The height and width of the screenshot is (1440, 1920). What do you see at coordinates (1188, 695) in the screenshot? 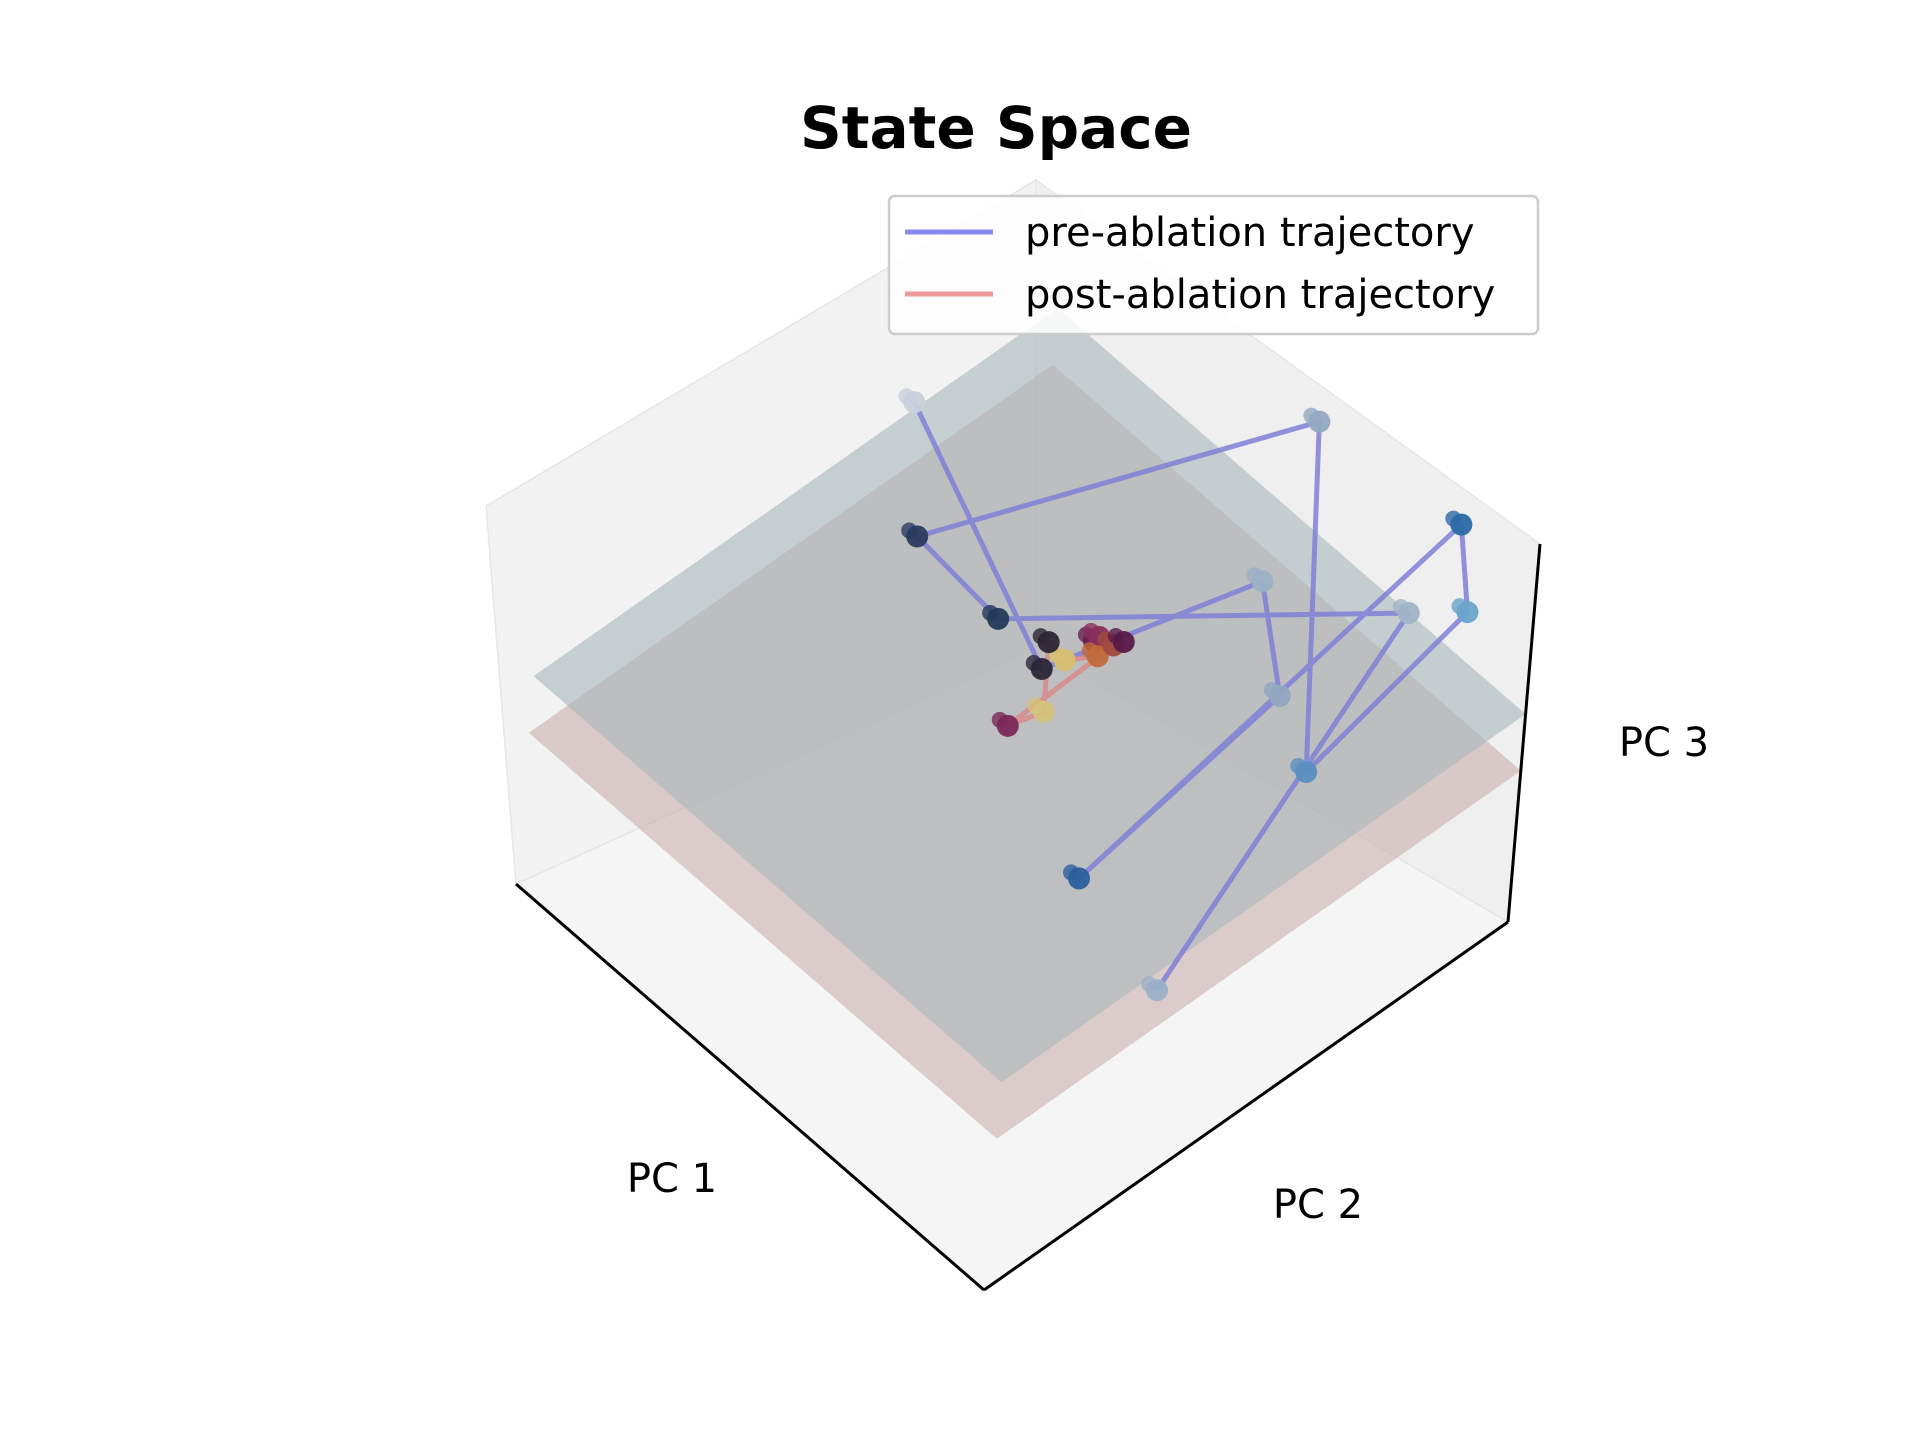
I see `trajectory-points` at bounding box center [1188, 695].